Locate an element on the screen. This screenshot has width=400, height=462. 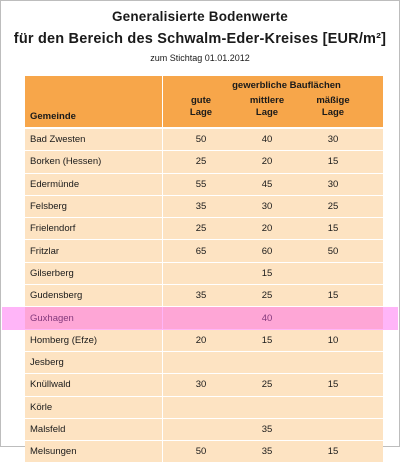
reference-date: zum Stichtag 01.01.2012 is located at coordinates (200, 58).